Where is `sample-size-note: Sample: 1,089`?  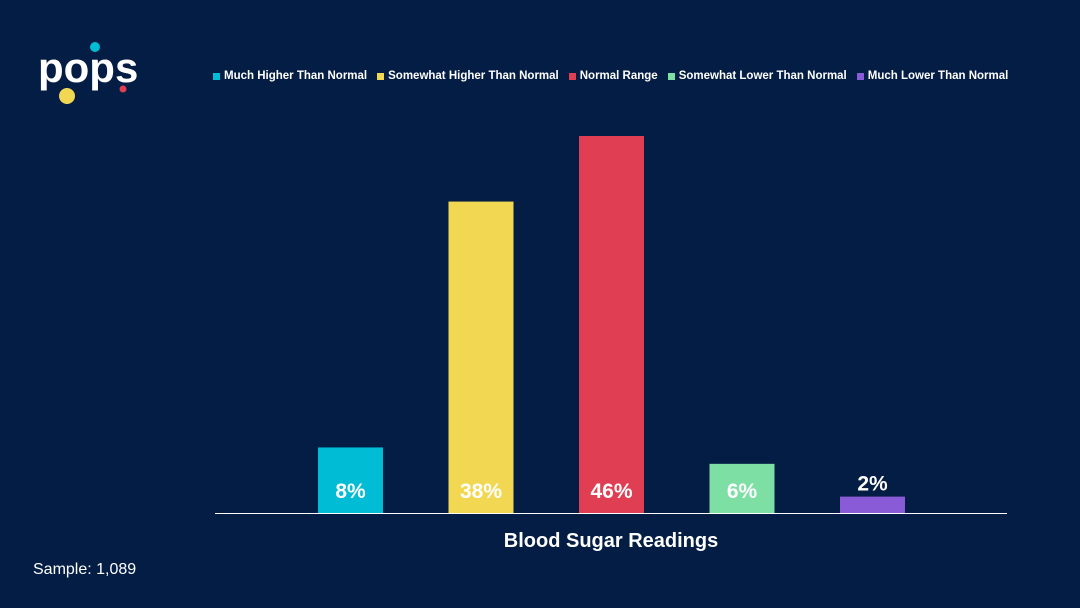 sample-size-note: Sample: 1,089 is located at coordinates (85, 569).